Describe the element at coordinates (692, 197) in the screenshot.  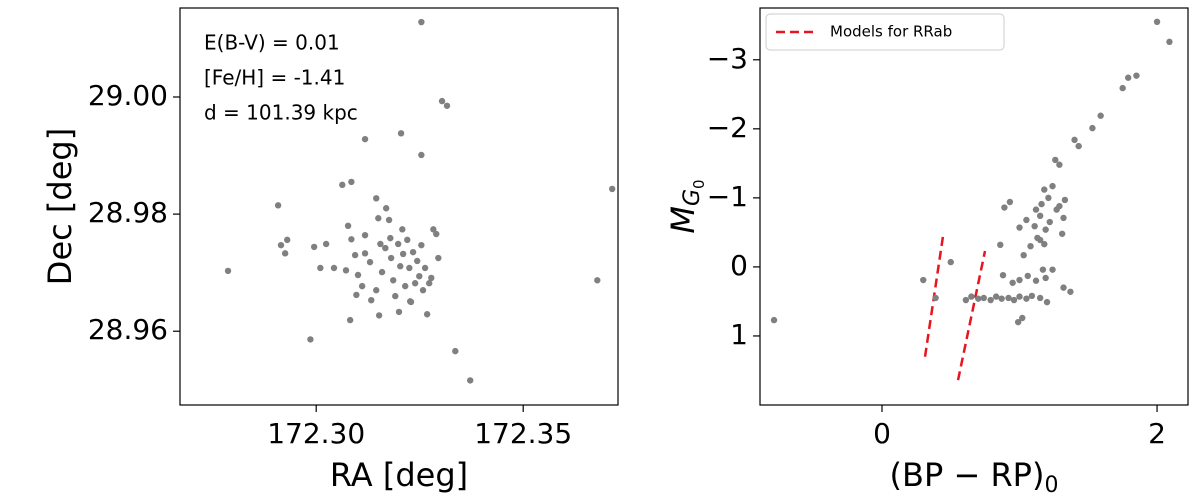
I see `label-part: G` at that location.